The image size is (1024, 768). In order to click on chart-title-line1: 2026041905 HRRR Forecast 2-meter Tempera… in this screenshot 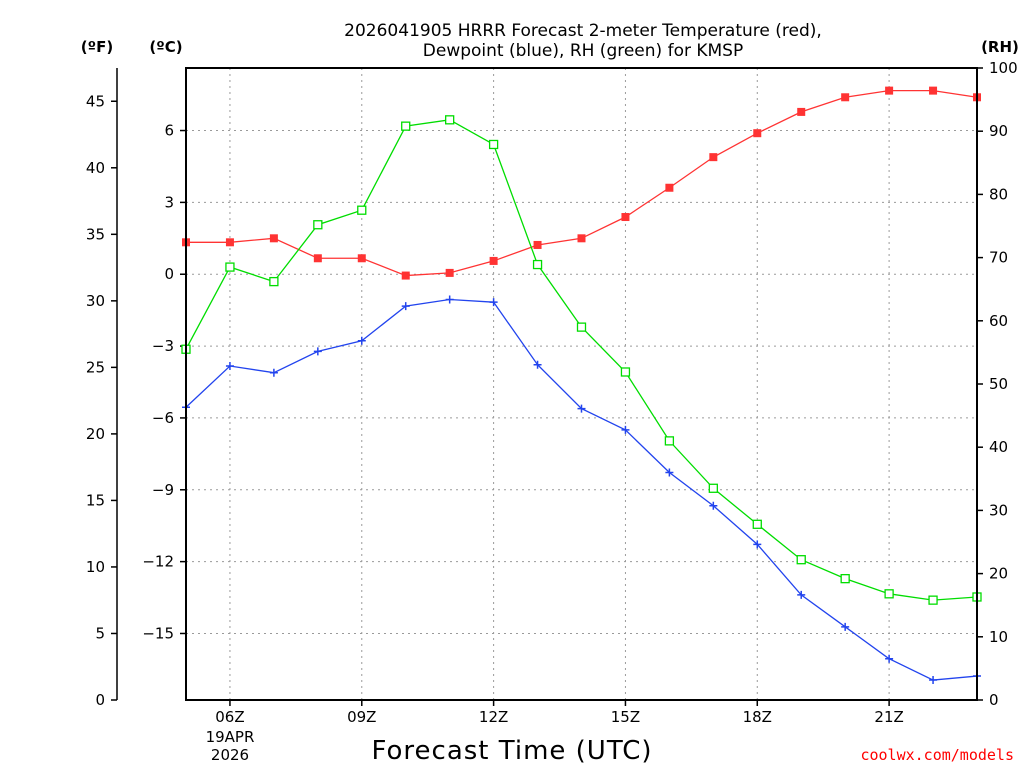, I will do `click(583, 31)`.